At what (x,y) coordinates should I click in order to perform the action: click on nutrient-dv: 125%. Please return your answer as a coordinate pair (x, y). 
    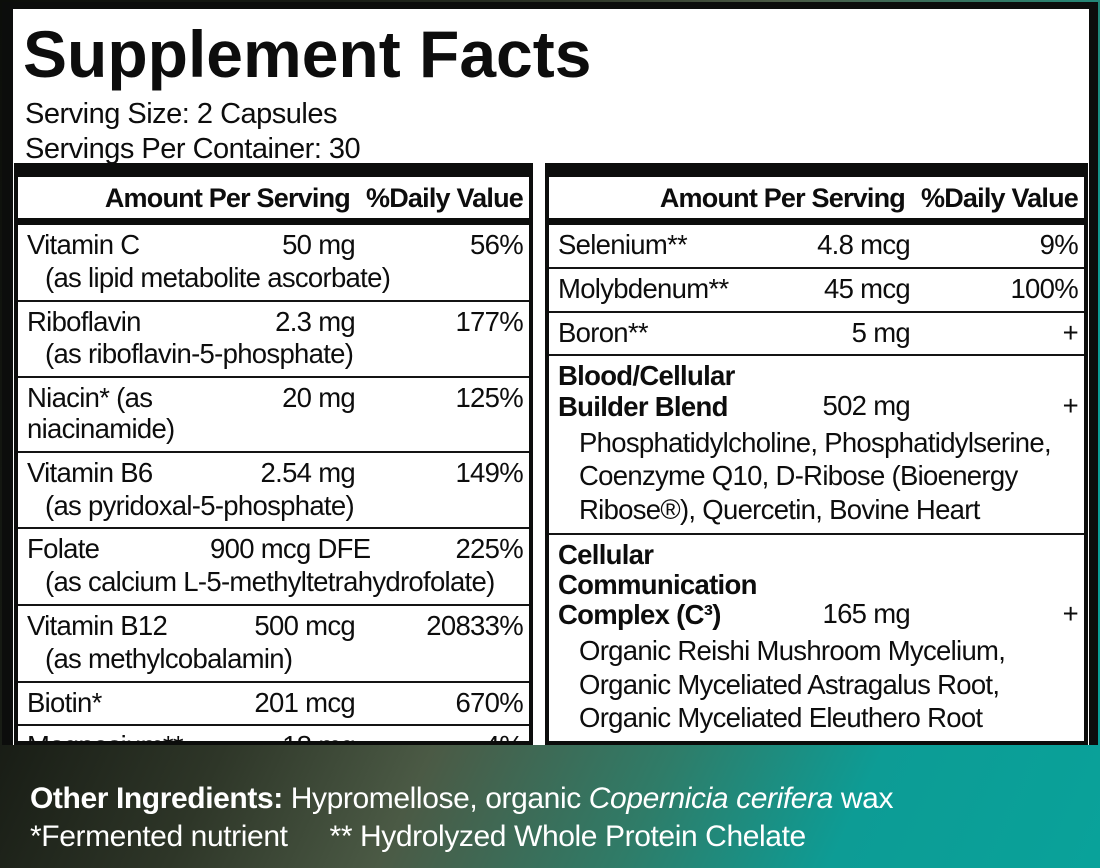
    Looking at the image, I should click on (489, 398).